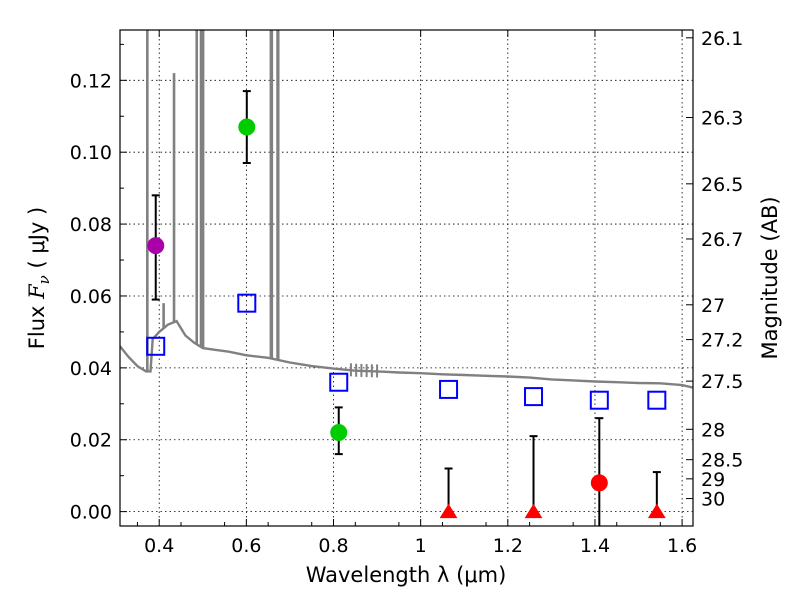 This screenshot has height=600, width=800. I want to click on y-axis-left: 0.00 0.02 0.04 0.06 0.08 0.10 0.12, so click(98, 283).